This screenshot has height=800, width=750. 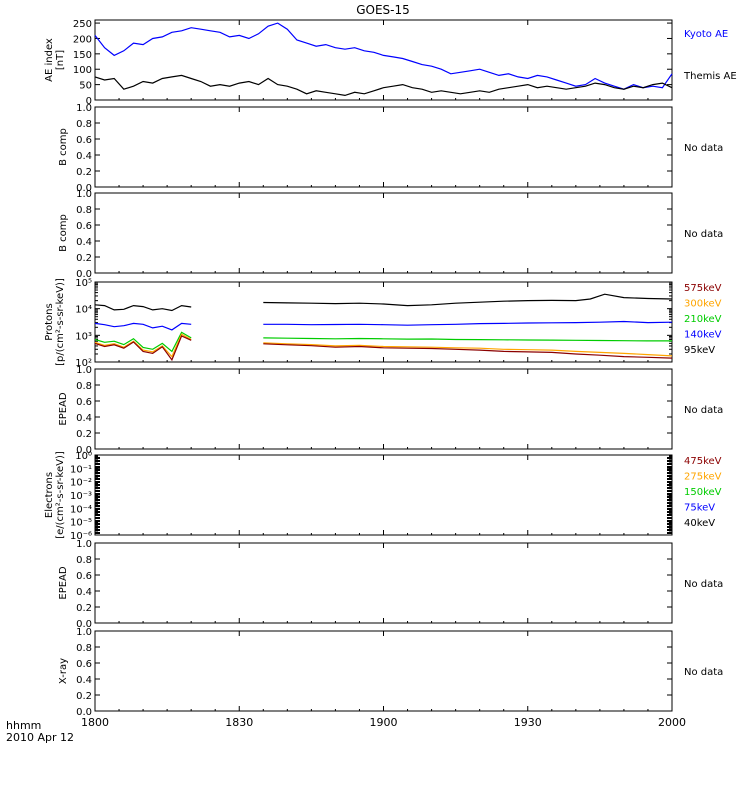 I want to click on legend-electrons-2: 150keV, so click(x=703, y=492).